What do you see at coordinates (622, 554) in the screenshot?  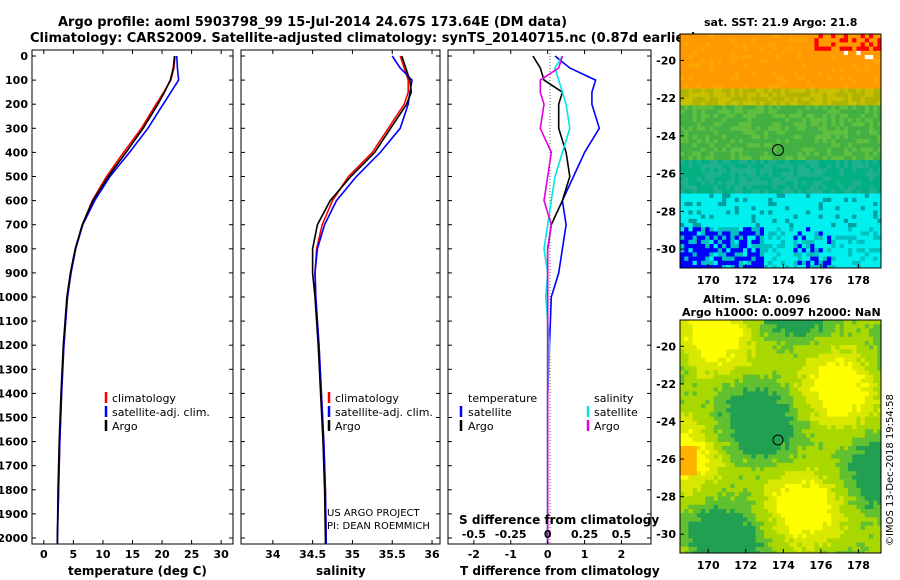 I see `x-tick-label: 2` at bounding box center [622, 554].